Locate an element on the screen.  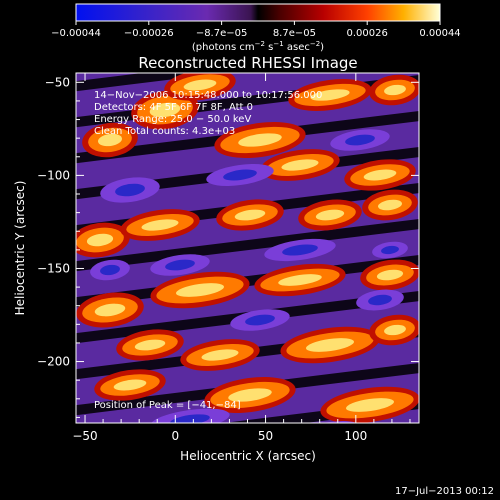
x-tick-label: −50 is located at coordinates (84, 436).